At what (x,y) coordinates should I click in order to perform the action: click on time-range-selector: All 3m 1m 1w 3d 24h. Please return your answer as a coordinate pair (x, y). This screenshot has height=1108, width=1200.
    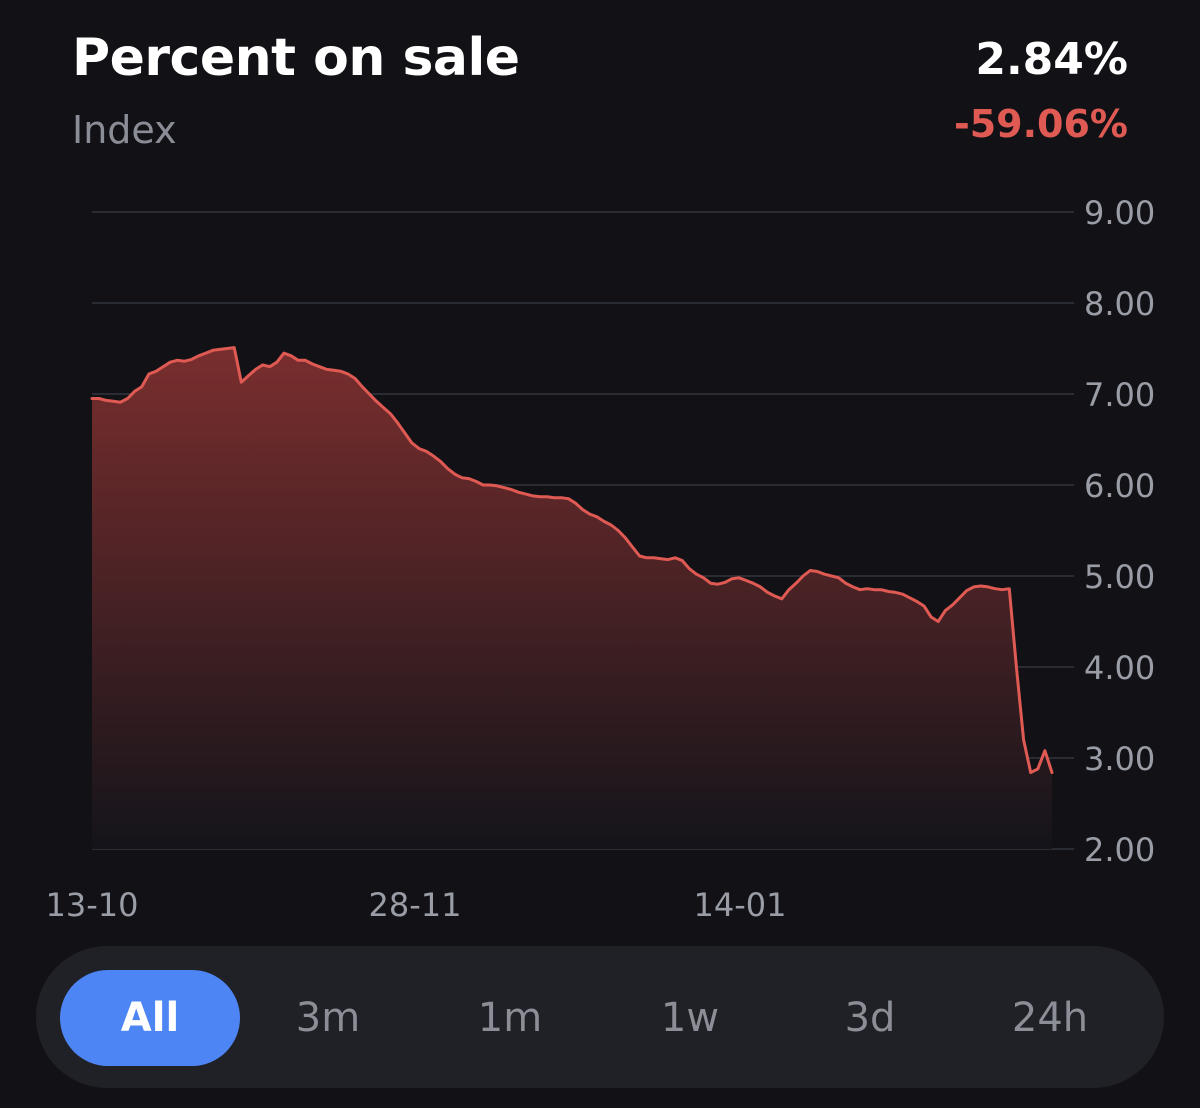
    Looking at the image, I should click on (600, 1017).